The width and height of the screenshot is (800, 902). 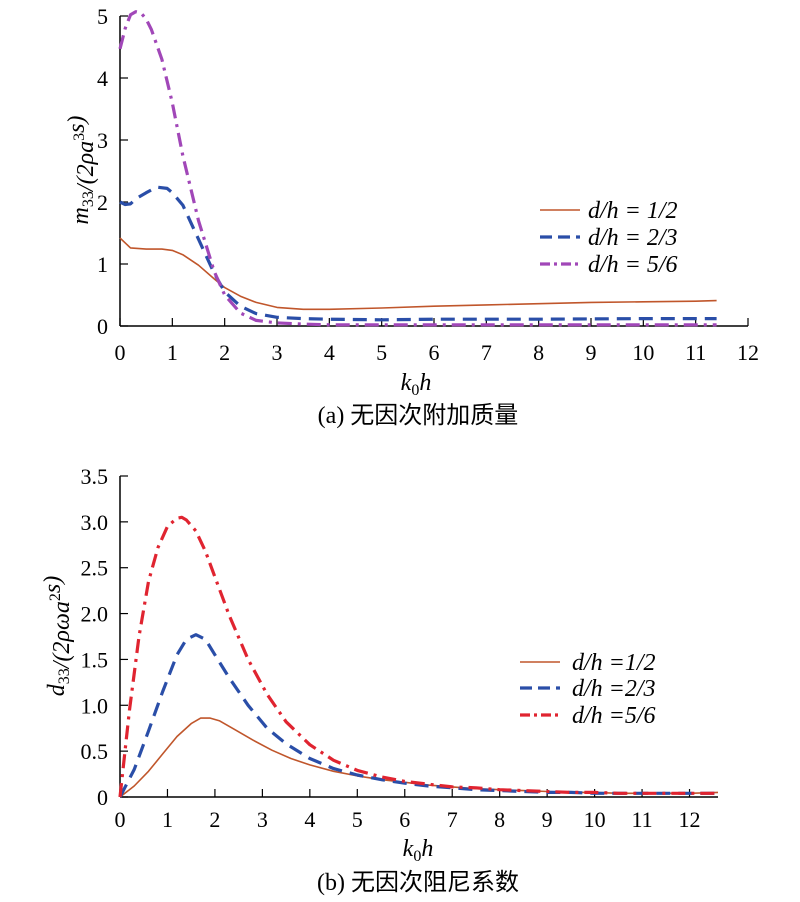 I want to click on y-tick-label: 2.5, so click(x=95, y=568).